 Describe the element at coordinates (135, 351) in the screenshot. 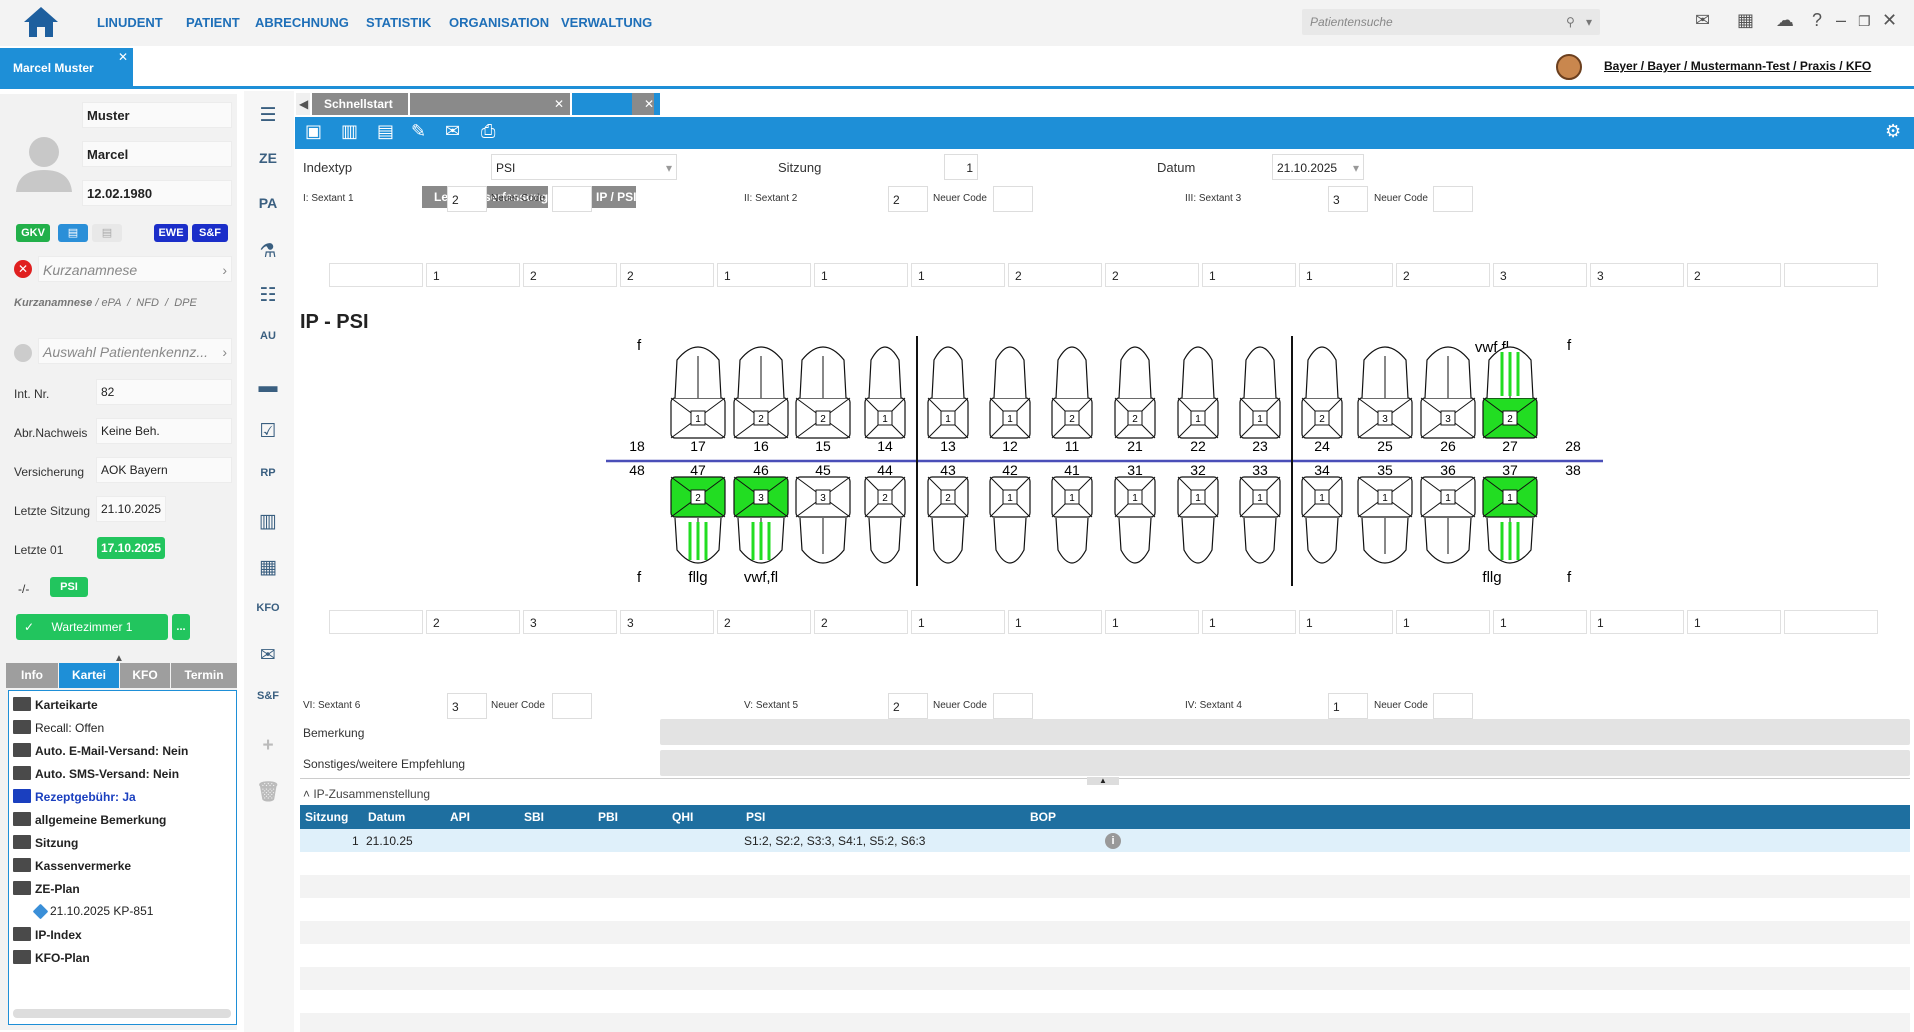

I see `auswahl-field: Auswahl Patientenkennz... ›` at that location.